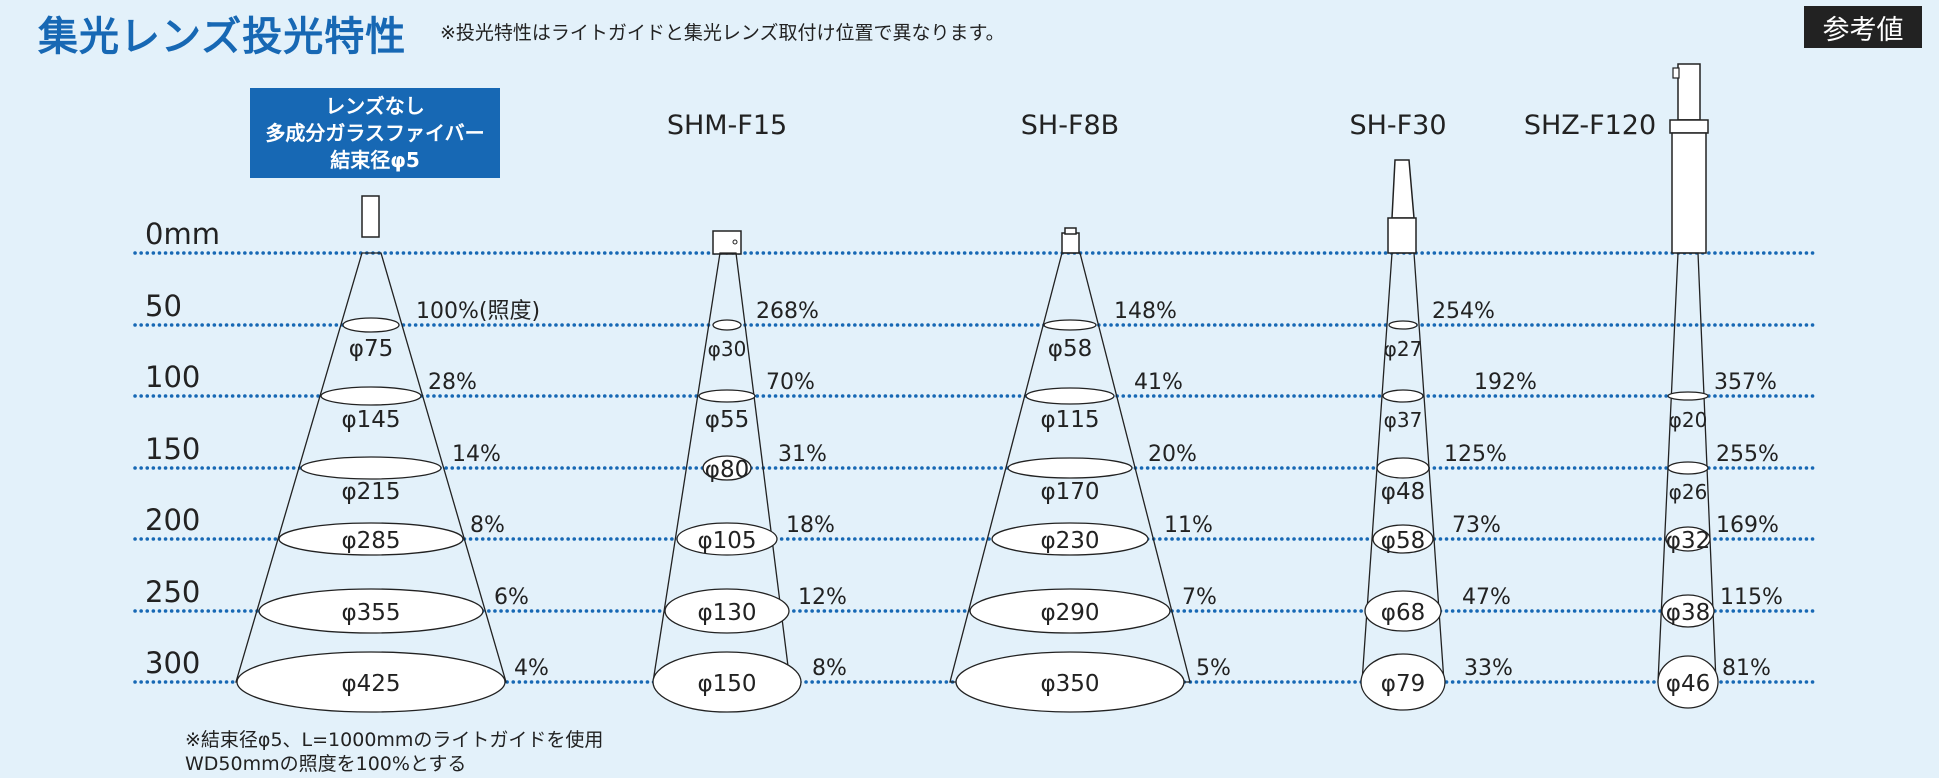  I want to click on spot-diameter-label: φ105, so click(726, 541).